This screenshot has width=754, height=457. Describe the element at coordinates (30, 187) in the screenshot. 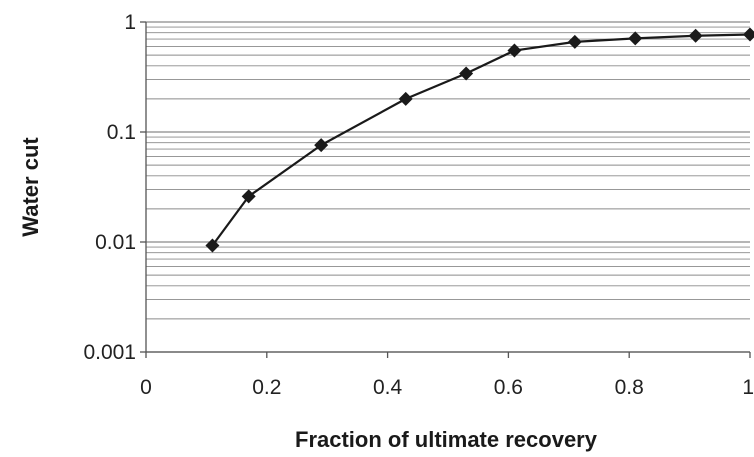

I see `y-axis-title: Water cut` at that location.